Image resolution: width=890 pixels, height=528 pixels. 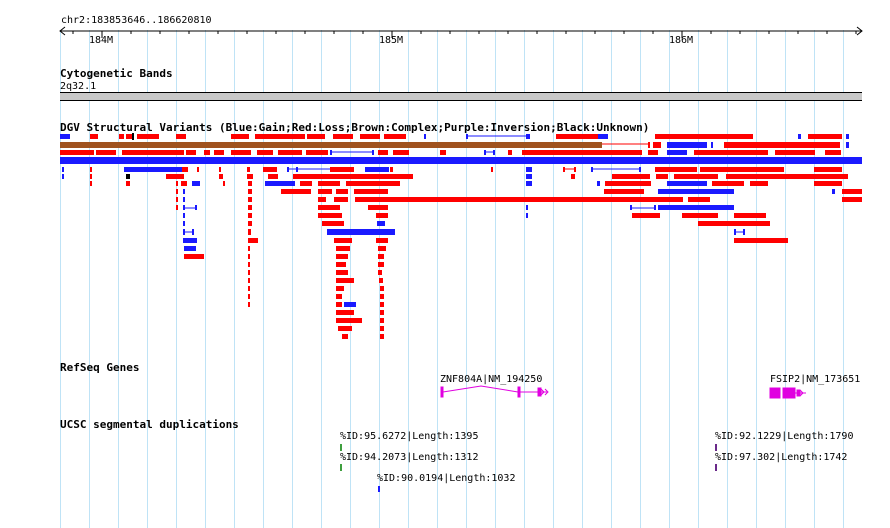 What do you see at coordinates (409, 436) in the screenshot?
I see `segdup-label: %ID:95.6272|Length:1395` at bounding box center [409, 436].